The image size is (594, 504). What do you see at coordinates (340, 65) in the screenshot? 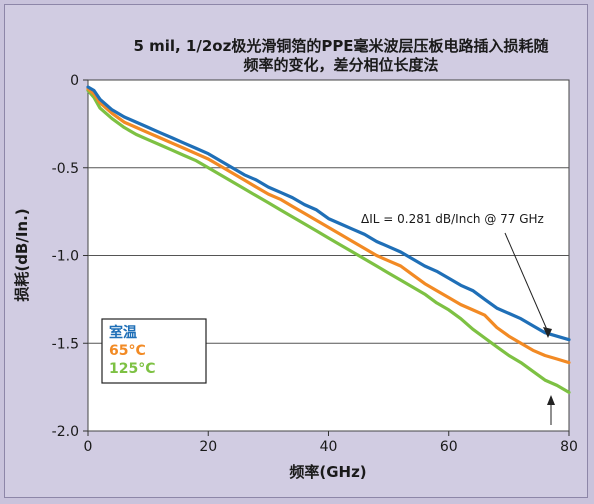
I see `chart-title-line-2: 频率的变化，差分相位长度法` at bounding box center [340, 65].